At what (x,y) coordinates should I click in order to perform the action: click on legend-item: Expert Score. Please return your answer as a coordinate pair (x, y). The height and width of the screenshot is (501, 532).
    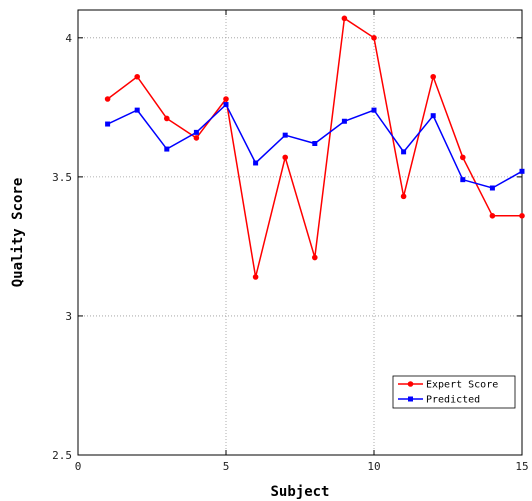
    Looking at the image, I should click on (448, 385).